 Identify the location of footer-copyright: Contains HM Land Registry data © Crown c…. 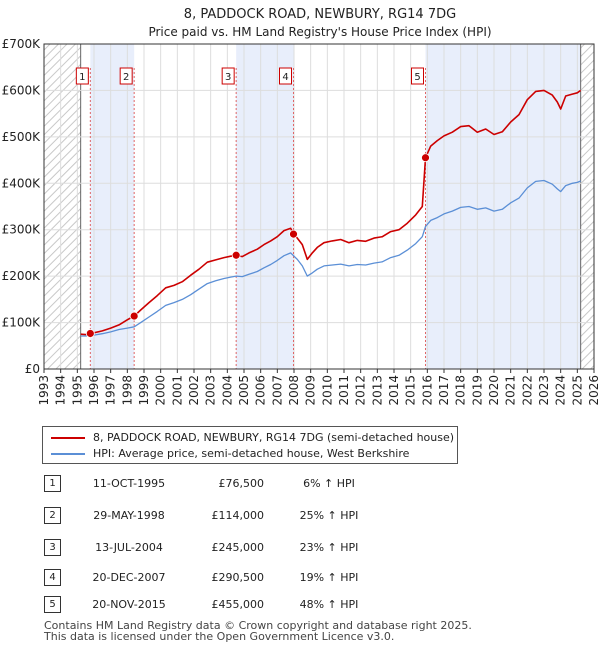
(258, 625).